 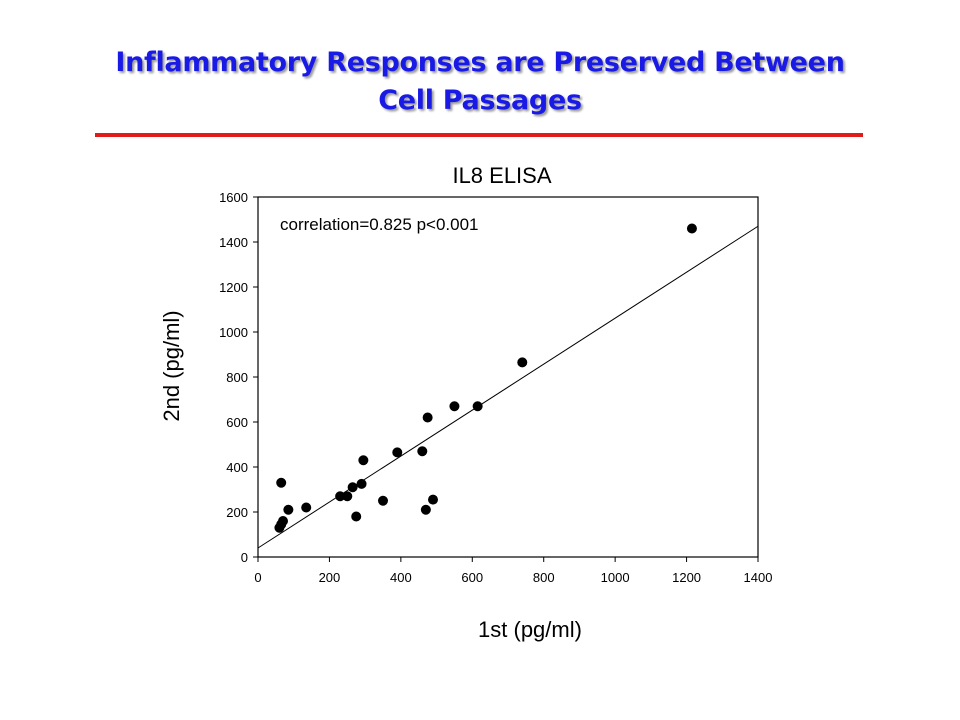 What do you see at coordinates (233, 287) in the screenshot?
I see `y-tick-label: 1200` at bounding box center [233, 287].